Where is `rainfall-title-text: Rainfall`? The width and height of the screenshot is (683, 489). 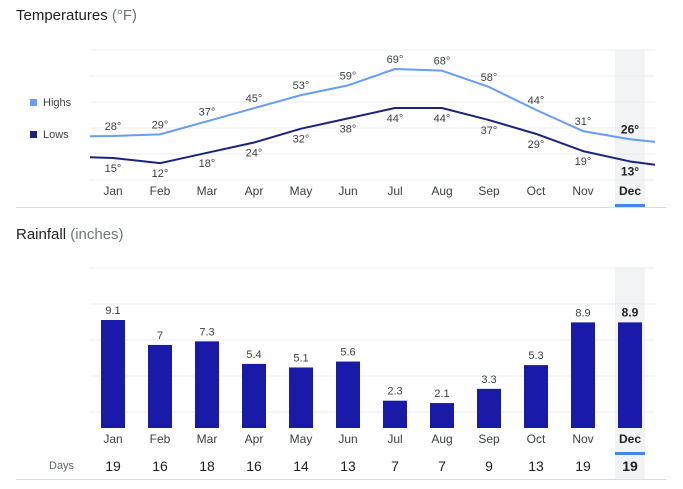 rainfall-title-text: Rainfall is located at coordinates (41, 234).